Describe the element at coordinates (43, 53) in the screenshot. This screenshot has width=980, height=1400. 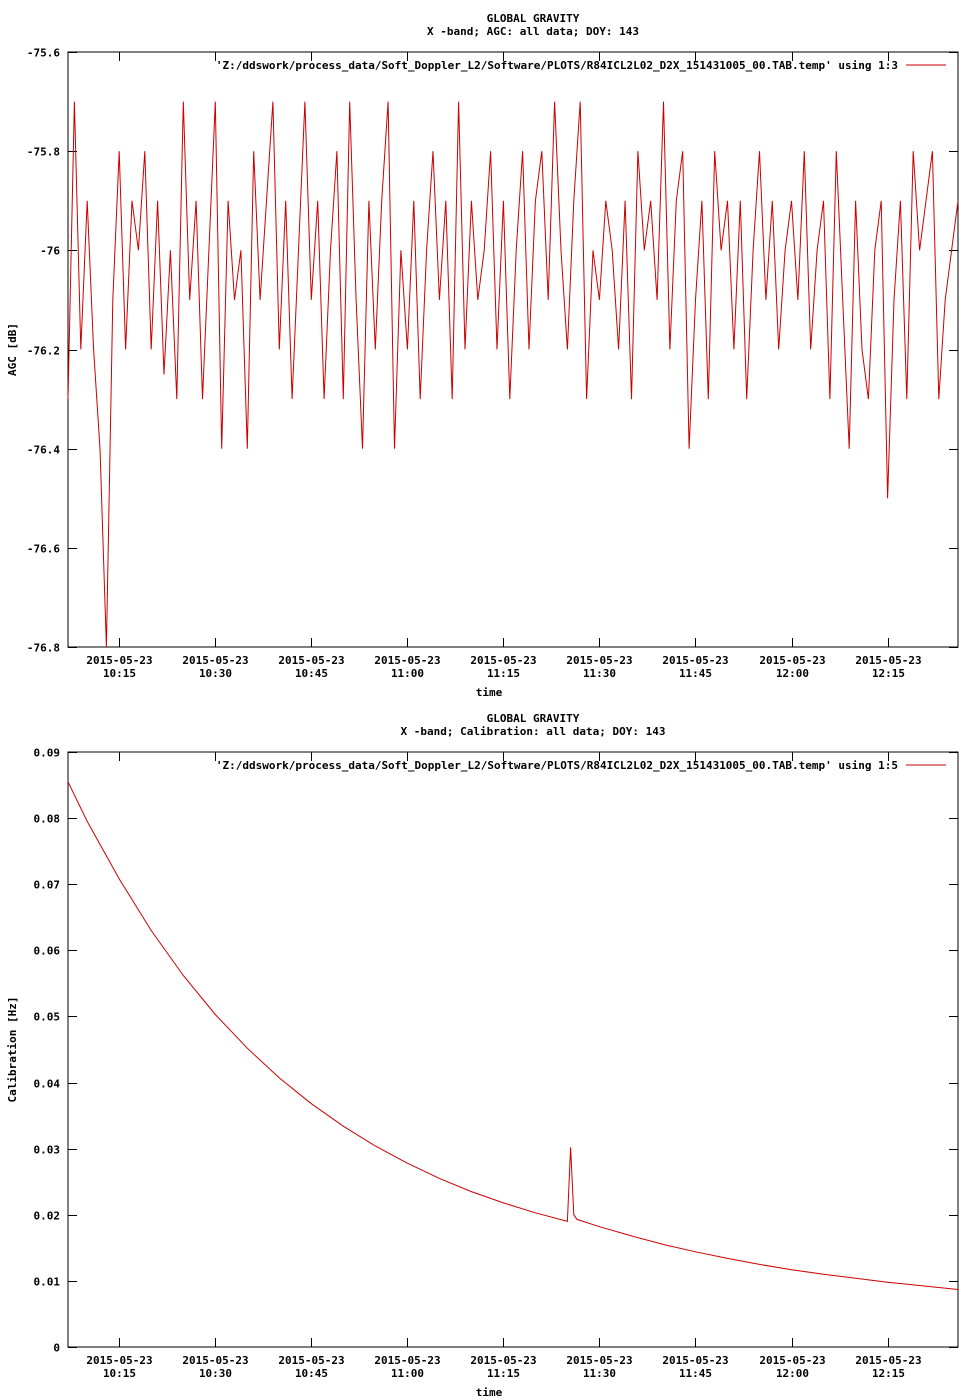
I see `y-tick-label: -75.6` at that location.